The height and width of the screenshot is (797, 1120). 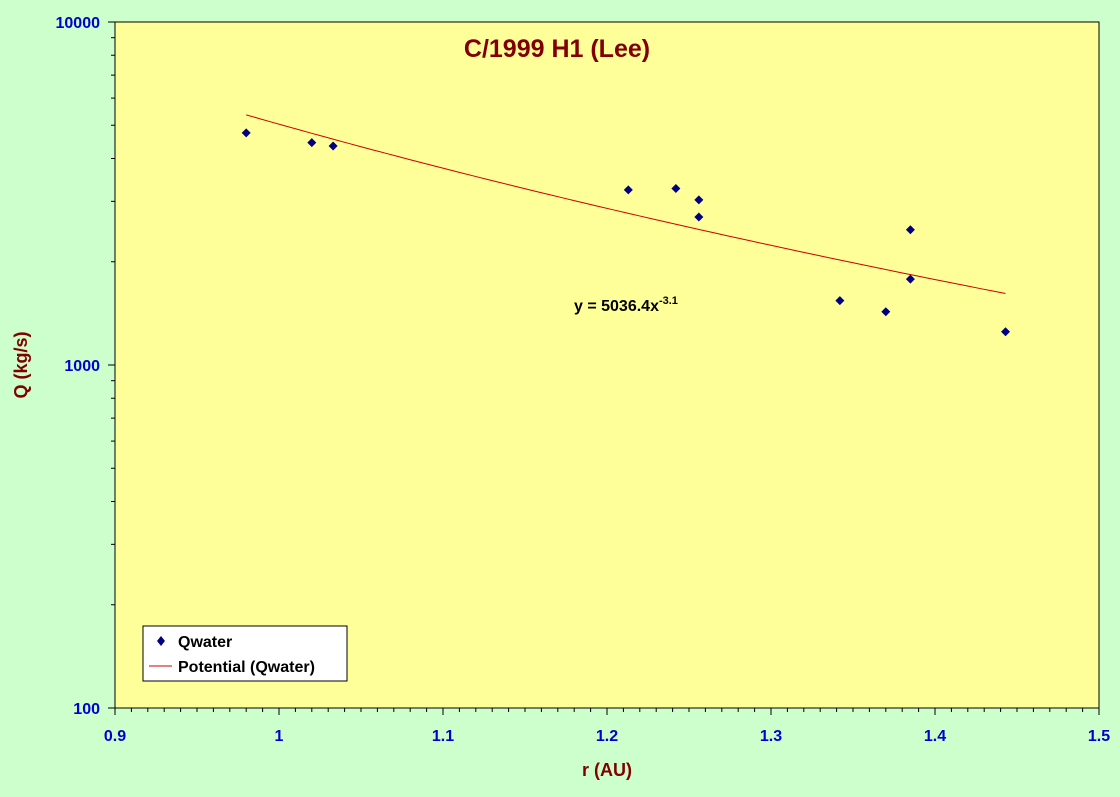 I want to click on y-axis-label: Q (kg/s), so click(x=21, y=364).